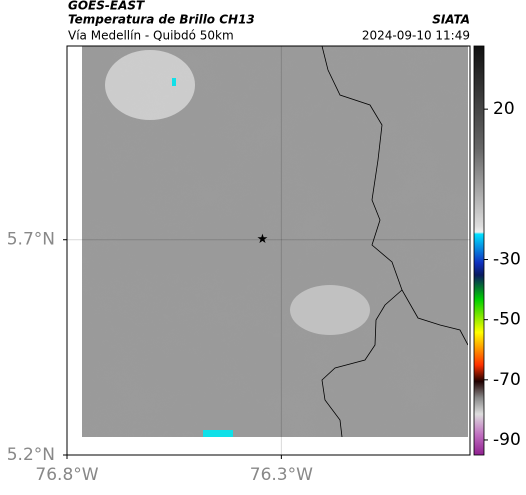 This screenshot has height=495, width=526. What do you see at coordinates (263, 239) in the screenshot?
I see `location-marker: ★` at bounding box center [263, 239].